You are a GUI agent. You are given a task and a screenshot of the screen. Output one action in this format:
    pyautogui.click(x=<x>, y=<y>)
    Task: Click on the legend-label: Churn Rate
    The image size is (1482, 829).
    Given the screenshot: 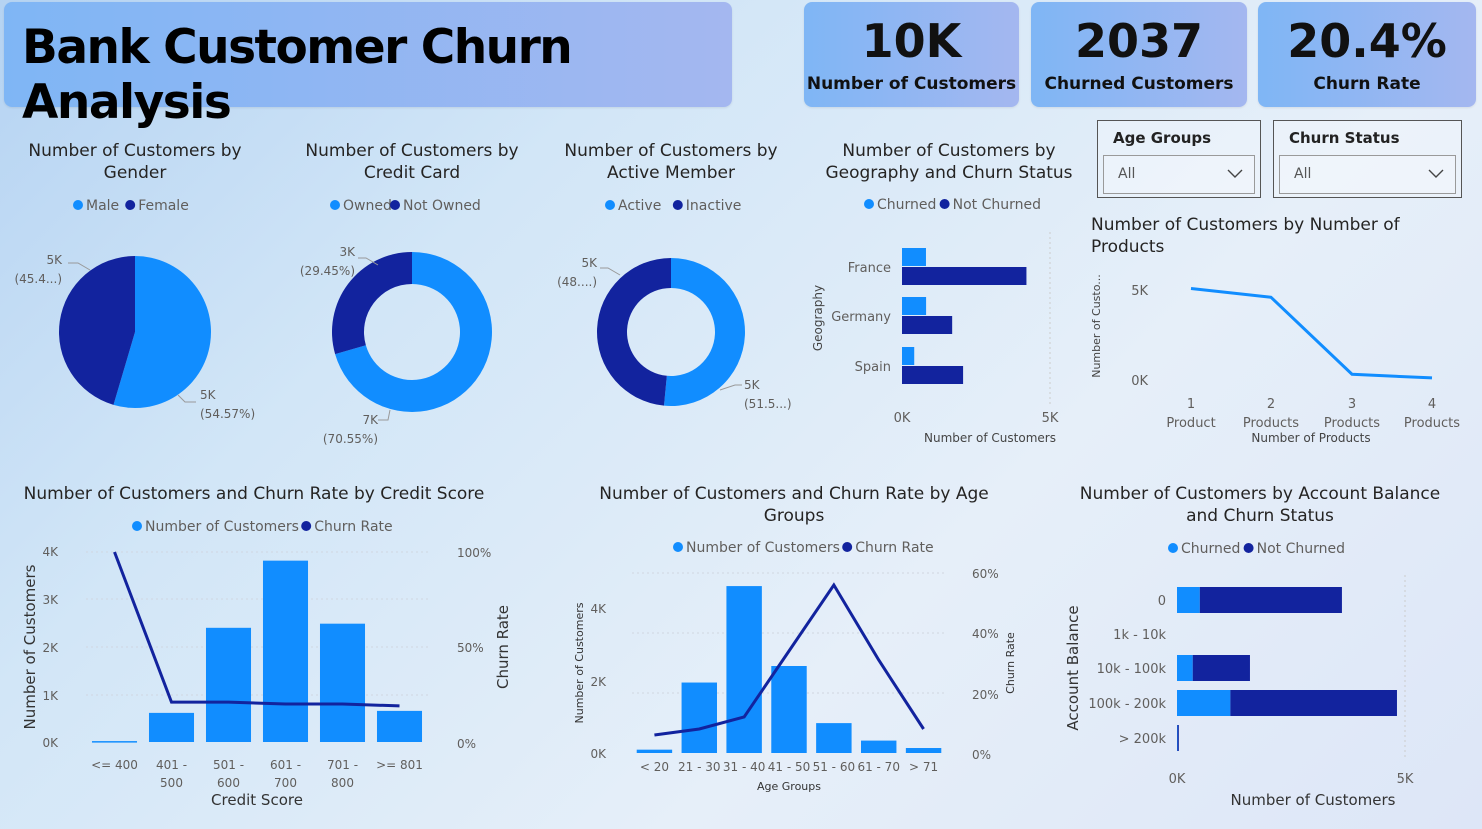 What is the action you would take?
    pyautogui.click(x=894, y=548)
    